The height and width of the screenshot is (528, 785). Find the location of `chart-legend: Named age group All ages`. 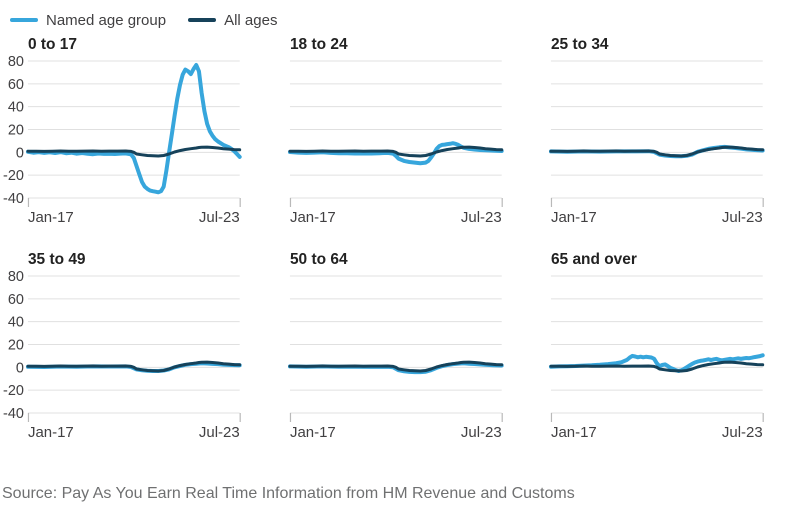

chart-legend: Named age group All ages is located at coordinates (392, 15).